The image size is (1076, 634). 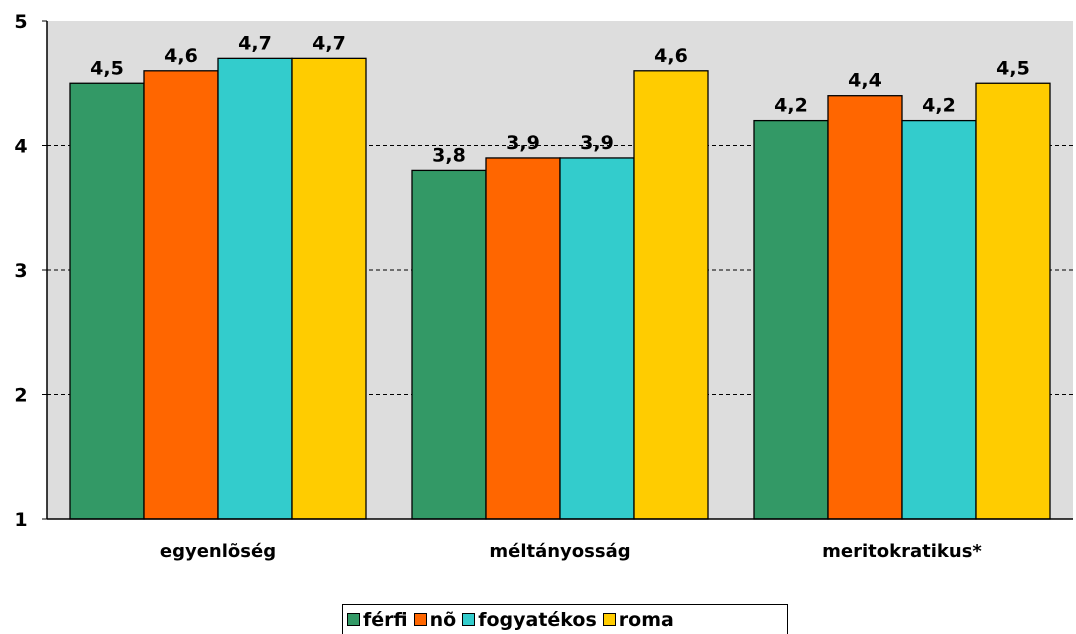 I want to click on legend: férfi nõ fogyatékos roma, so click(x=565, y=619).